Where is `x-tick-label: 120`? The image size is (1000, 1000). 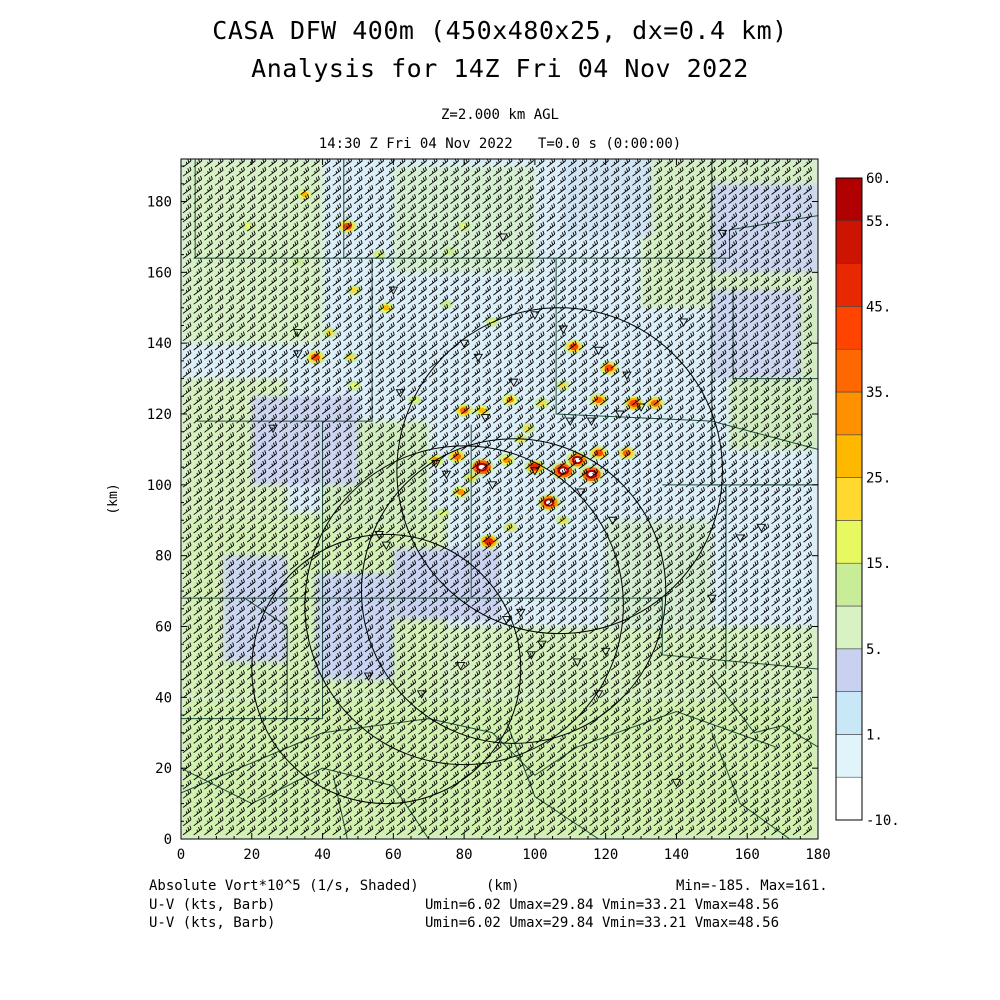 x-tick-label: 120 is located at coordinates (605, 855).